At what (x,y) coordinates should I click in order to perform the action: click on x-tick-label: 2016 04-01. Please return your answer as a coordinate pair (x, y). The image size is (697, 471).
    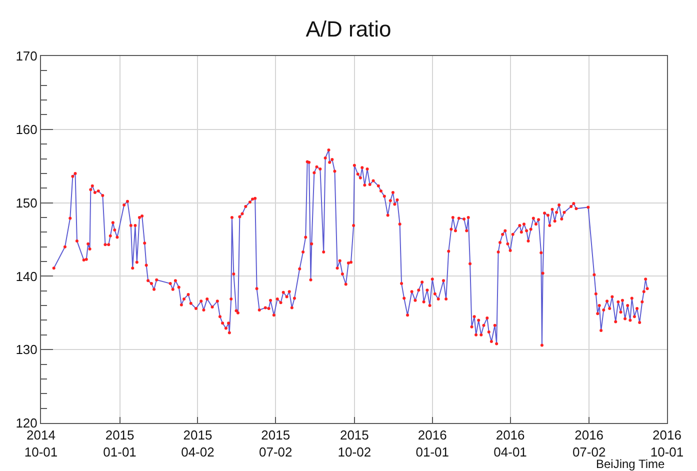
    Looking at the image, I should click on (510, 444).